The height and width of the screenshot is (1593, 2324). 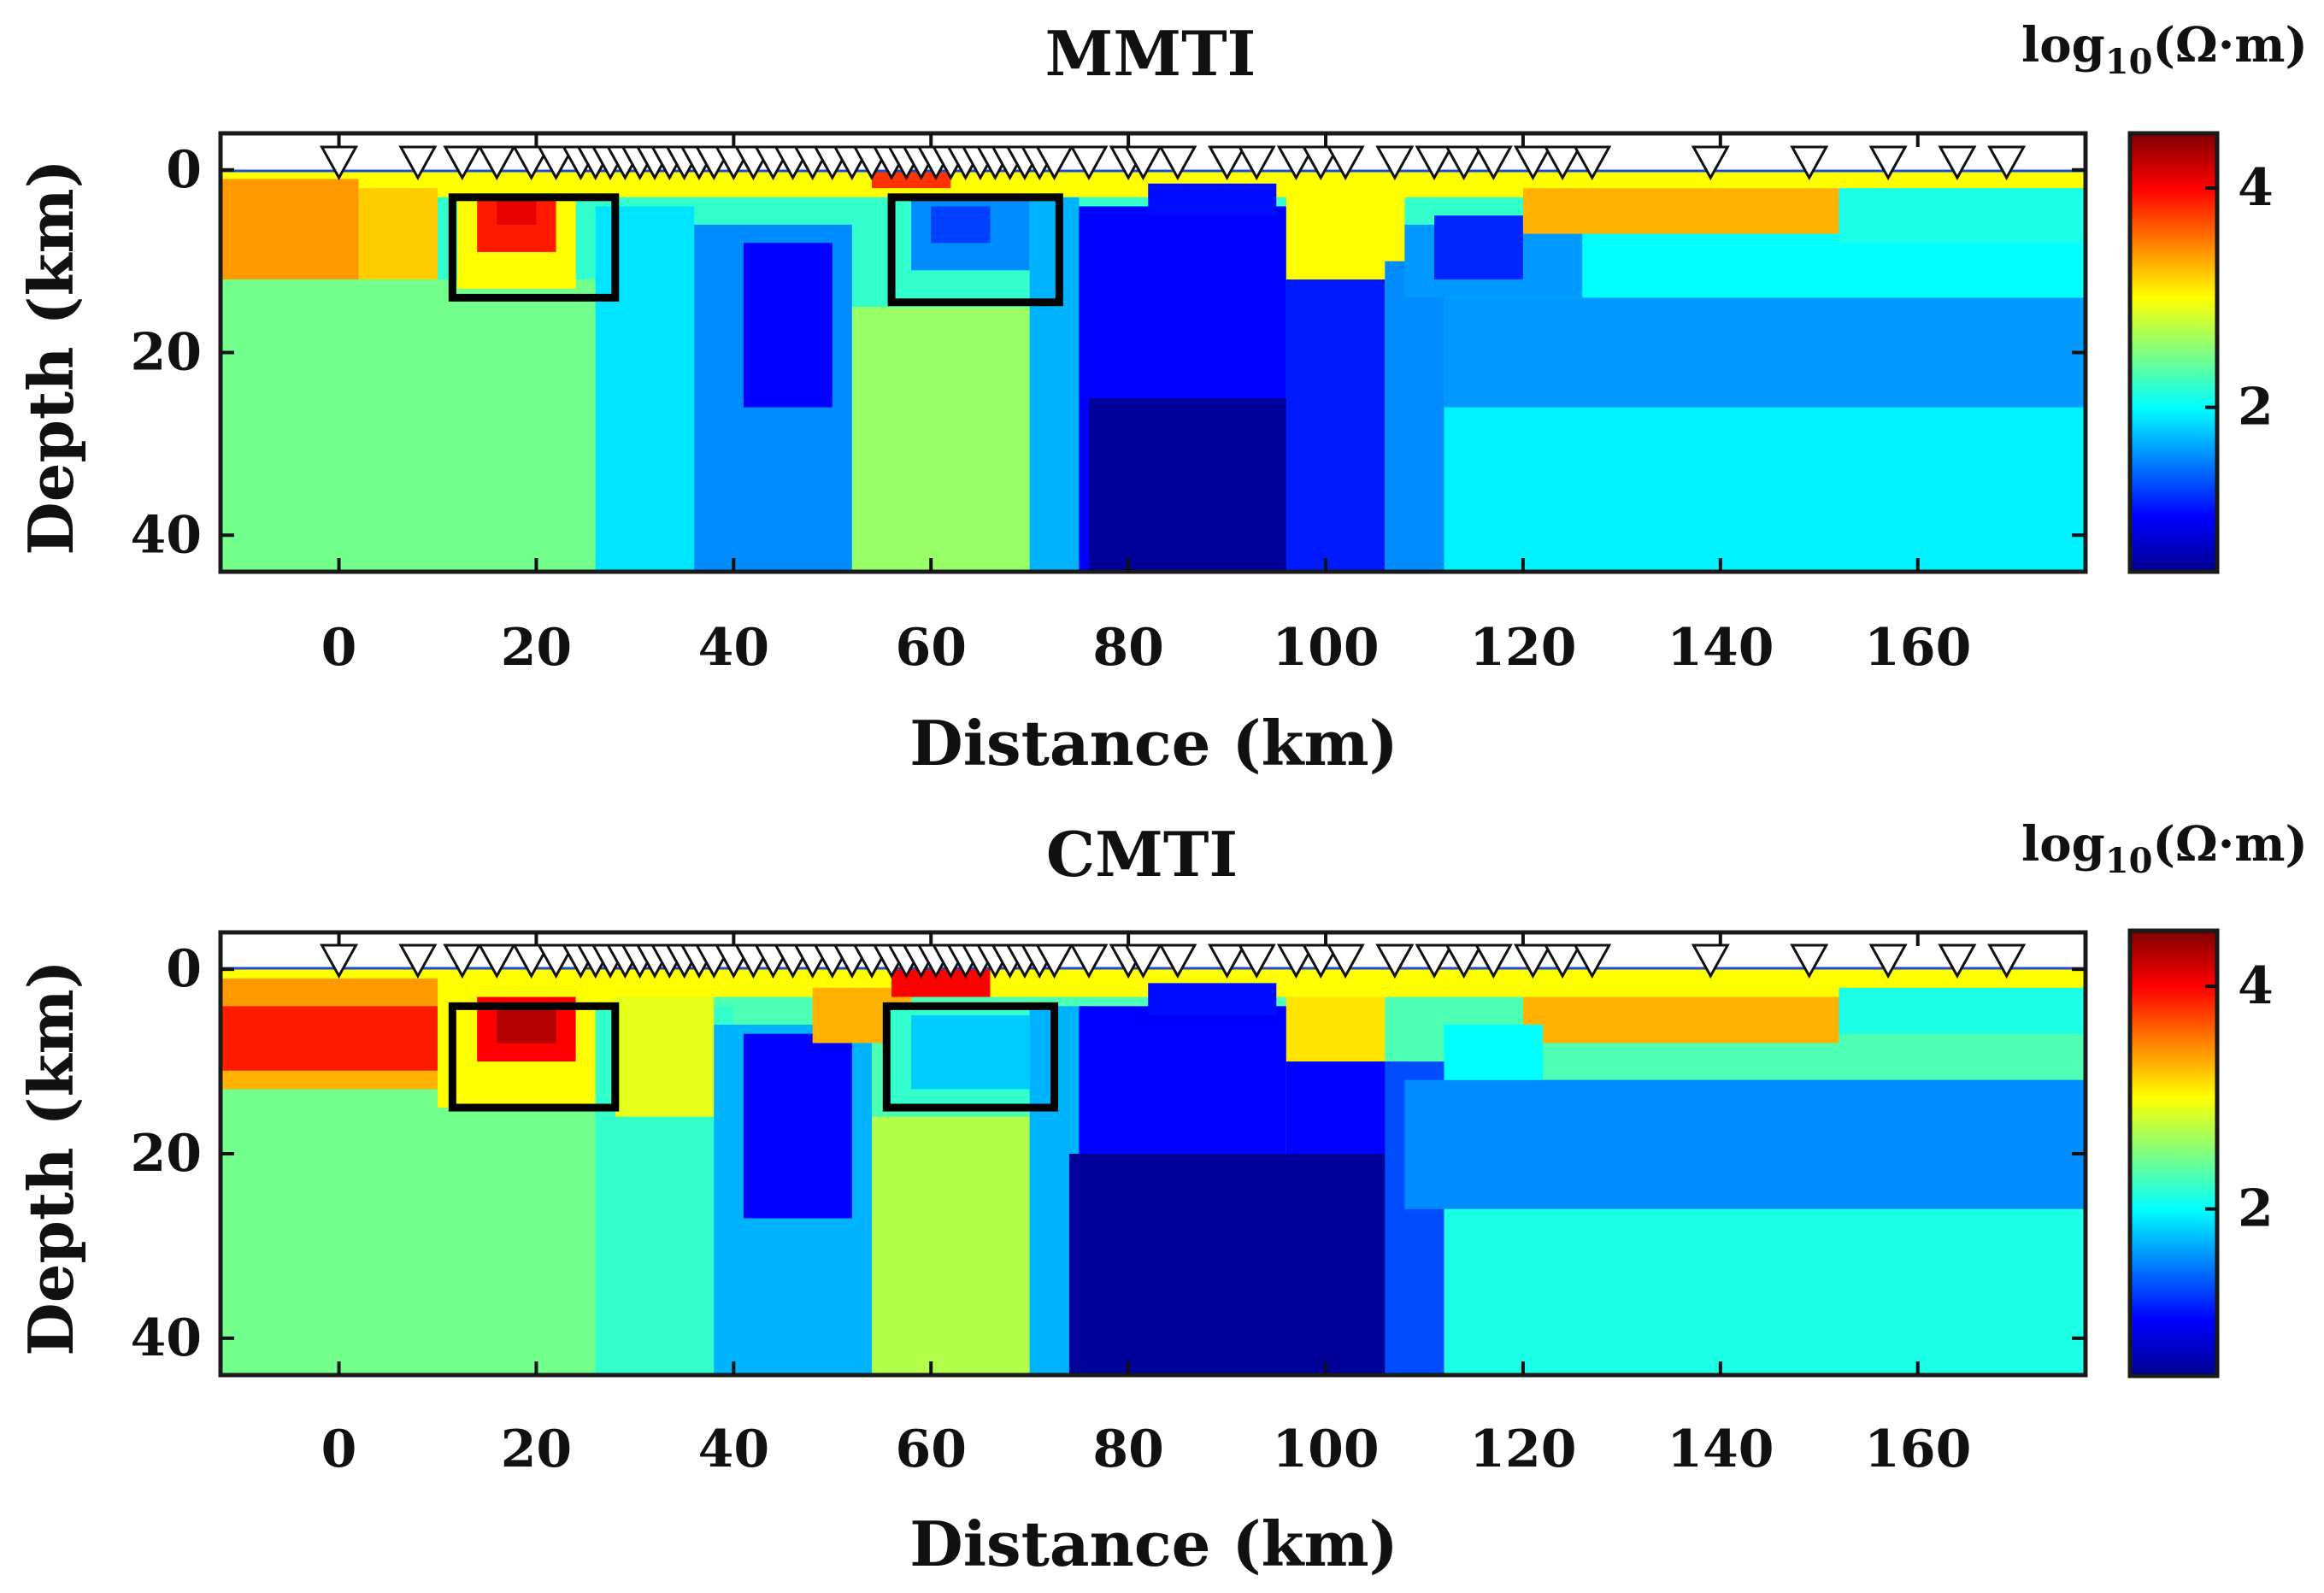 I want to click on y-tick-label: 20, so click(x=167, y=353).